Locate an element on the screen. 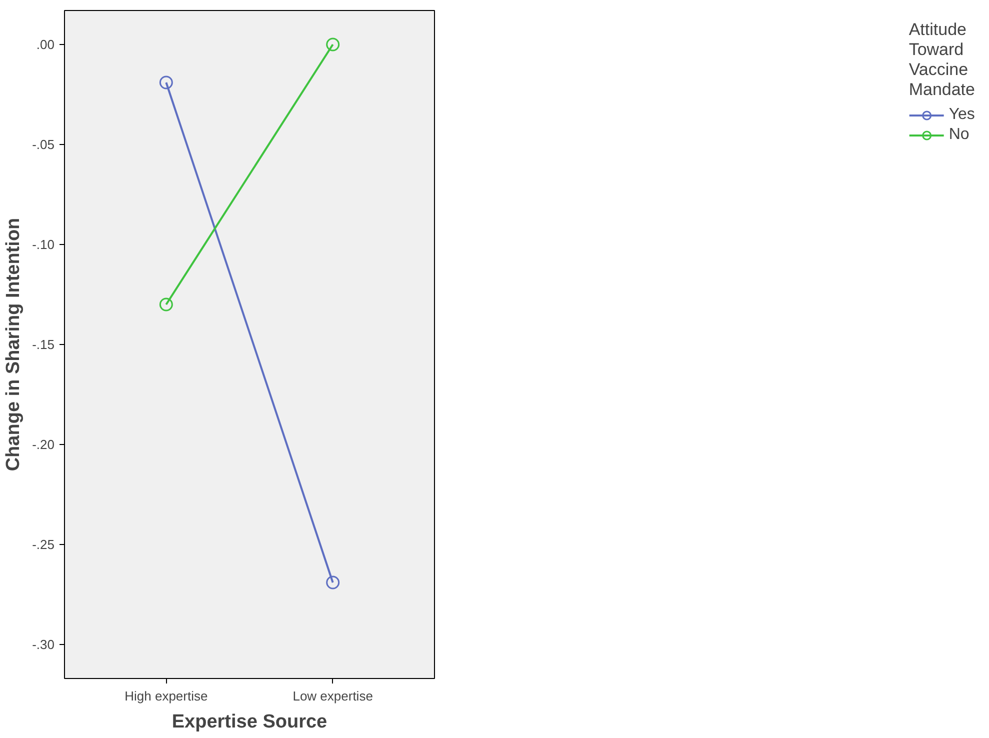 The height and width of the screenshot is (738, 989). legend-title: Attitude Toward Vaccine Mandate is located at coordinates (941, 60).